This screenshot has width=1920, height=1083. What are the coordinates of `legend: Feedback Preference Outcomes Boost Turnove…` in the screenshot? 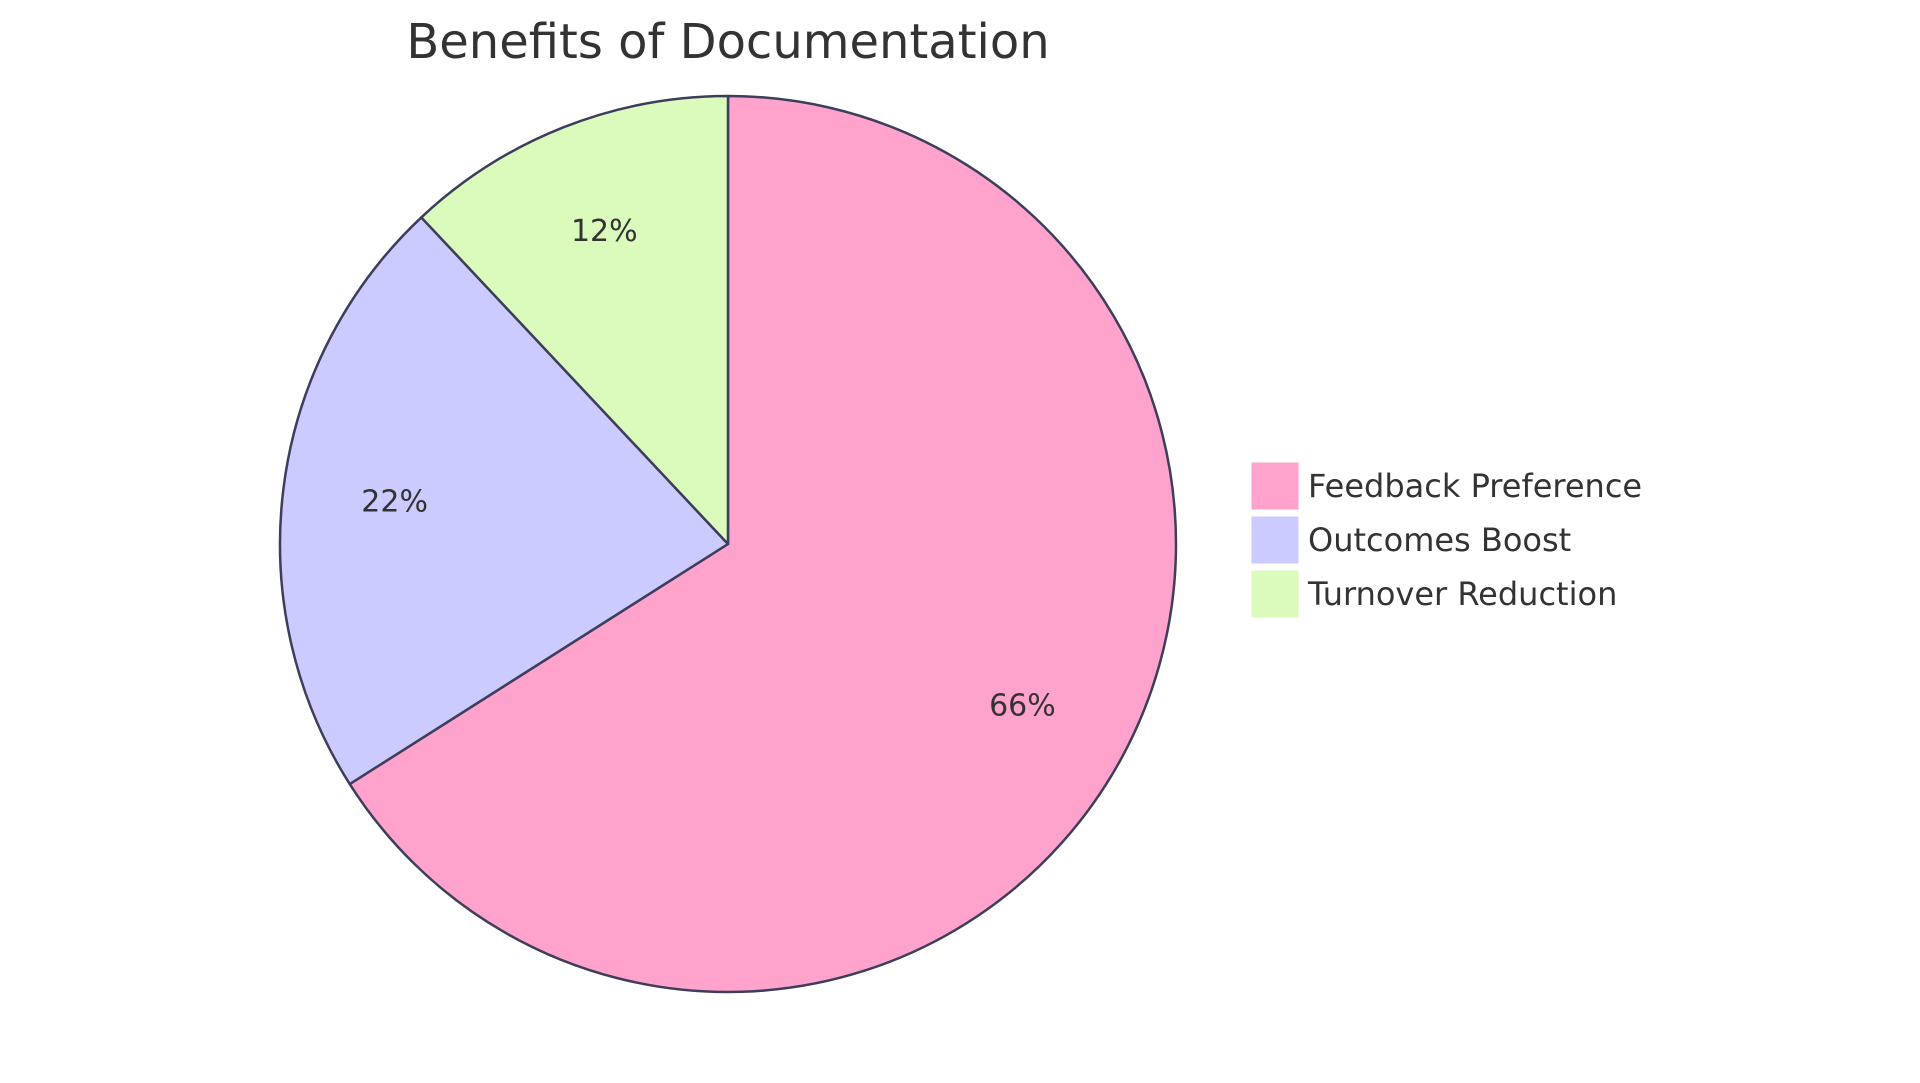 It's located at (1446, 540).